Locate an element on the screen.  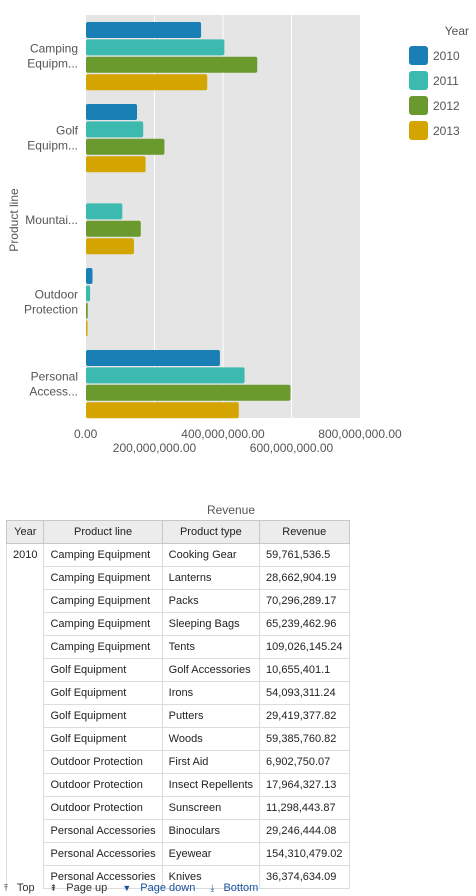
pager-page-up: ⇞ Page up is located at coordinates (82, 888).